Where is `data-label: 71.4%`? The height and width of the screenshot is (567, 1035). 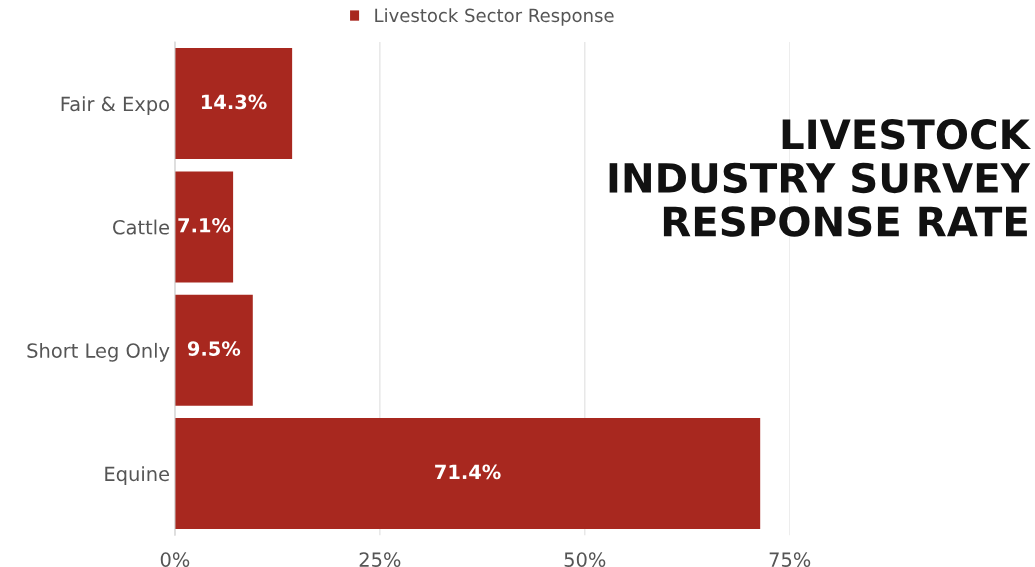 data-label: 71.4% is located at coordinates (468, 472).